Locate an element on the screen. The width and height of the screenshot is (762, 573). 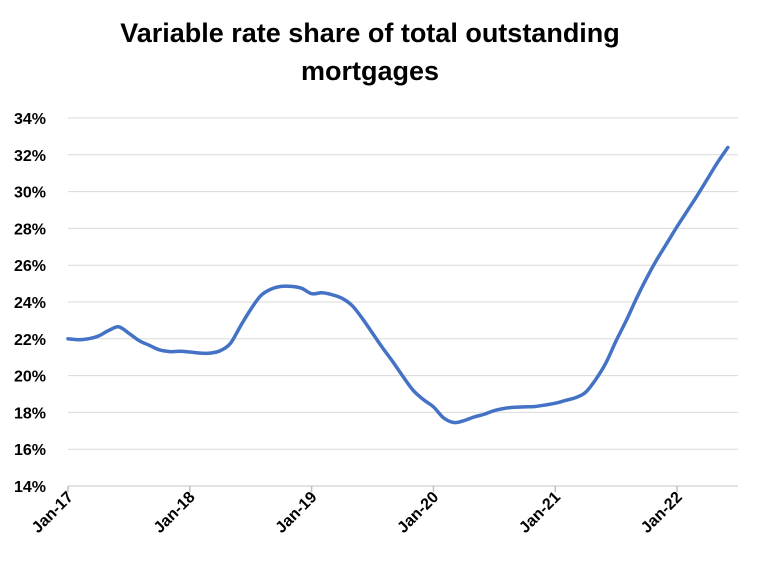
y-tick-label: 16% is located at coordinates (30, 450).